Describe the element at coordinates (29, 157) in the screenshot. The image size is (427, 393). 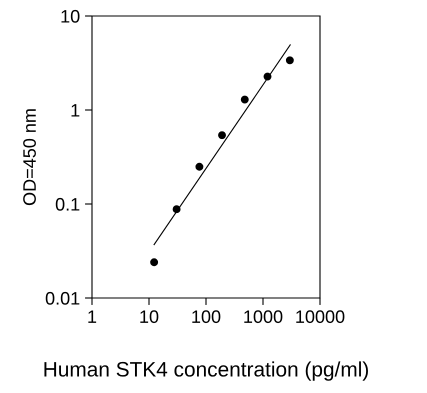
I see `y-axis-title: OD=450 nm` at that location.